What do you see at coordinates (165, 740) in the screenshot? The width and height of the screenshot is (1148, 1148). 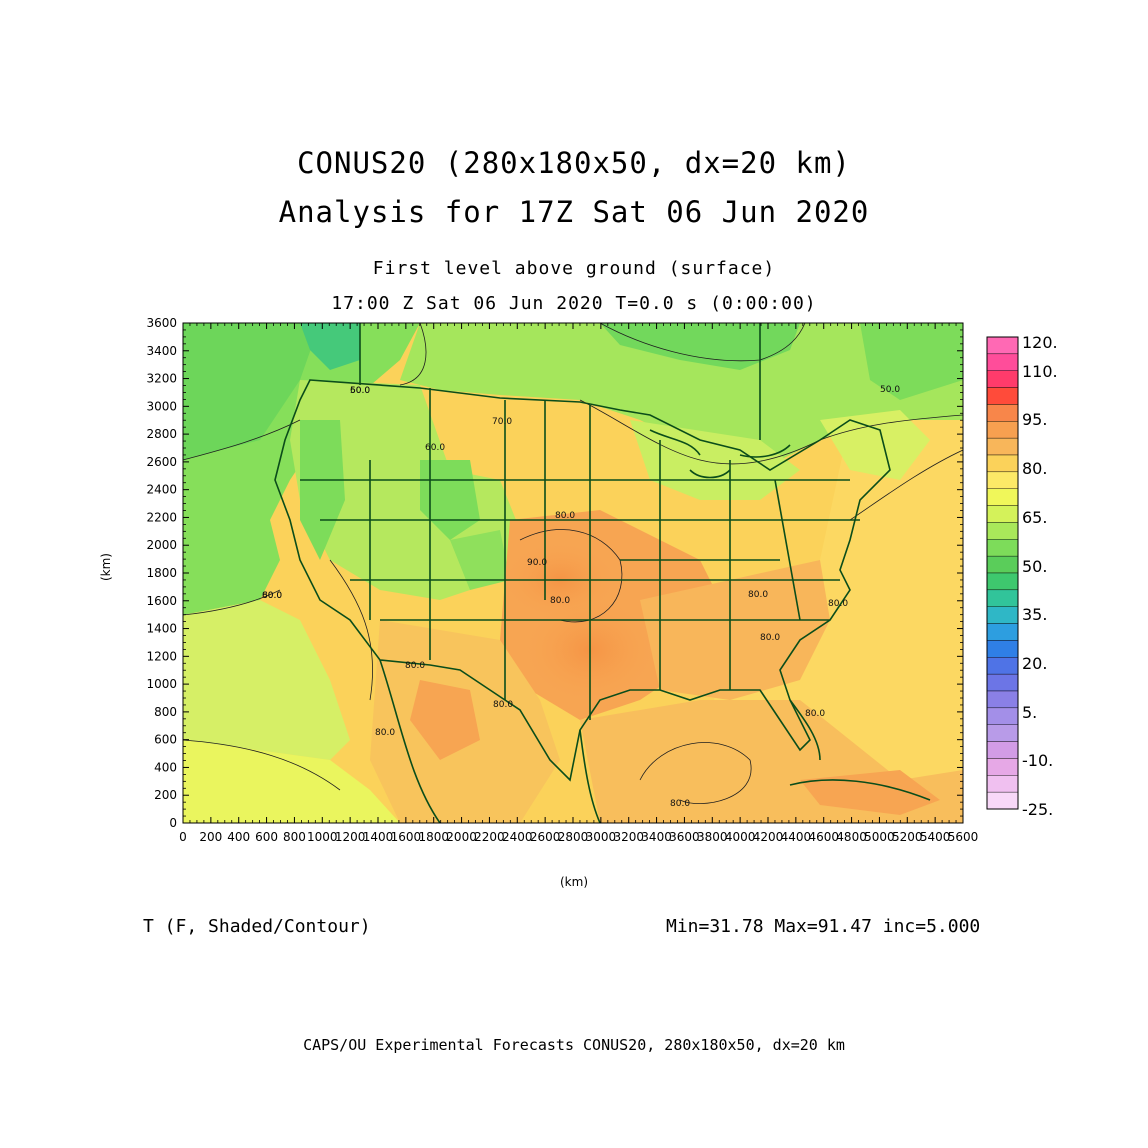 I see `y-tick-label: 600` at bounding box center [165, 740].